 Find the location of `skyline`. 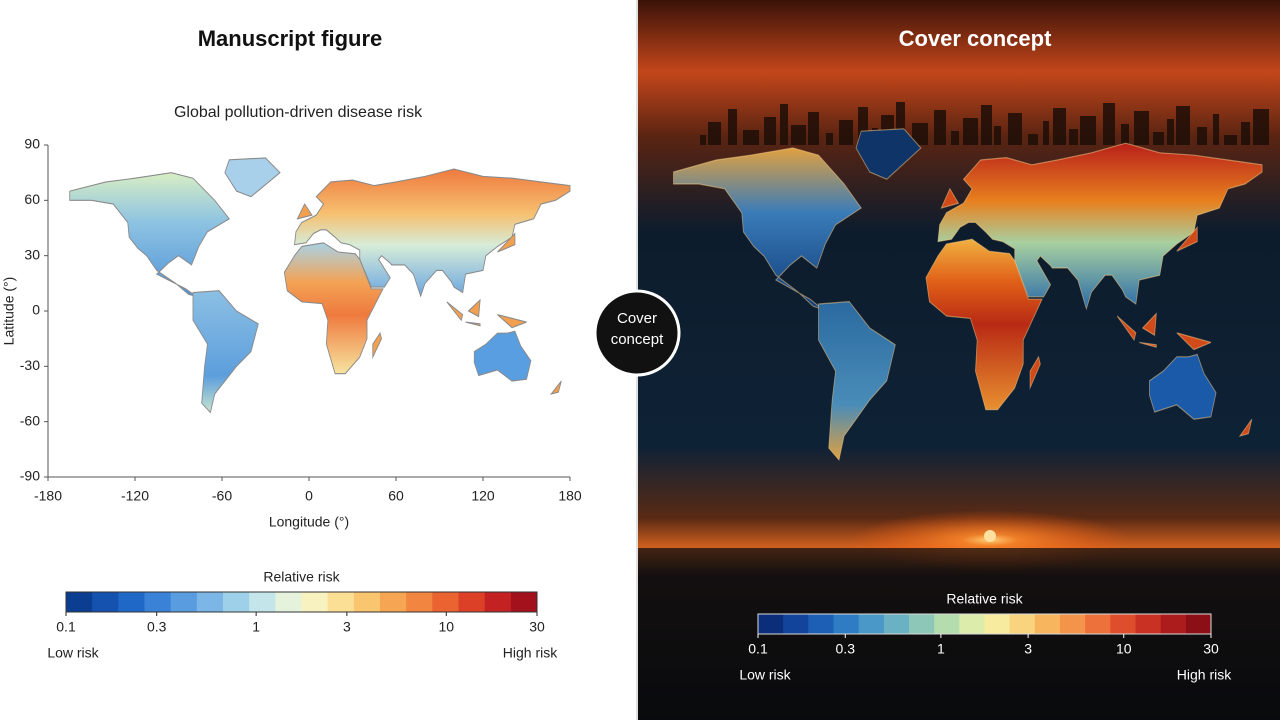

skyline is located at coordinates (984, 123).